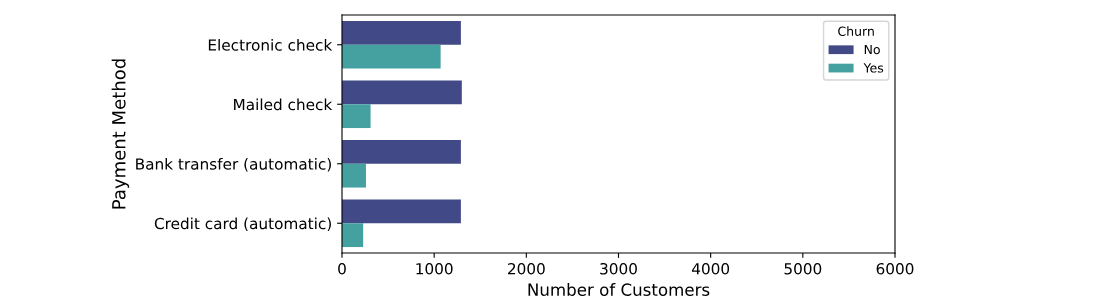 The image size is (1110, 300). I want to click on y-axis-title: Payment Method, so click(120, 134).